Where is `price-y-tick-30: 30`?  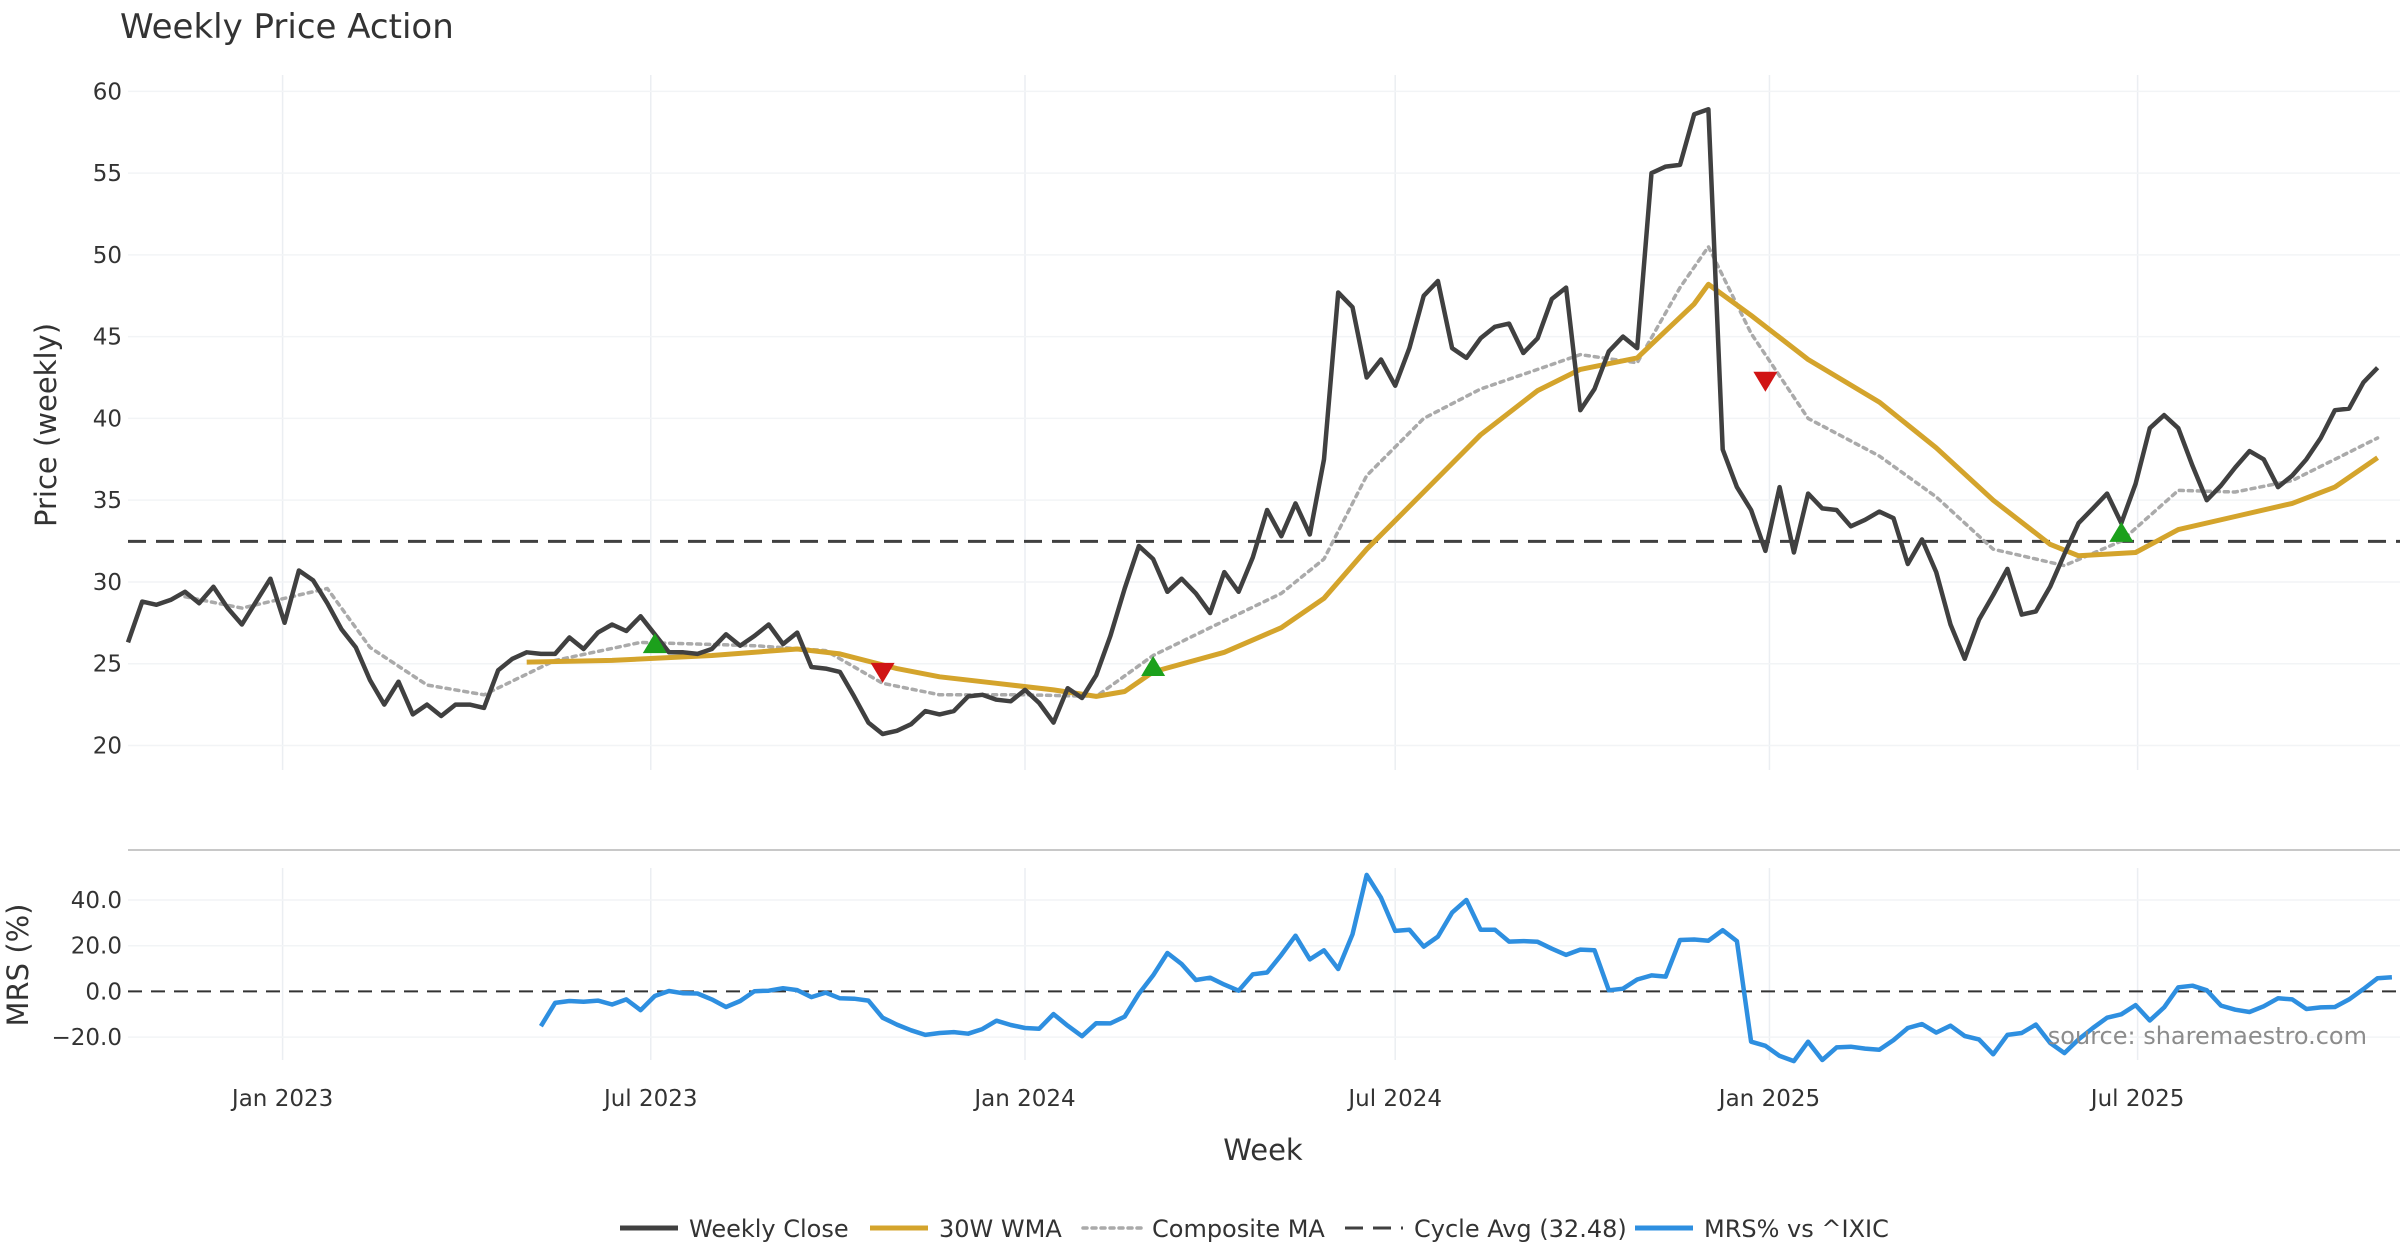 price-y-tick-30: 30 is located at coordinates (107, 583).